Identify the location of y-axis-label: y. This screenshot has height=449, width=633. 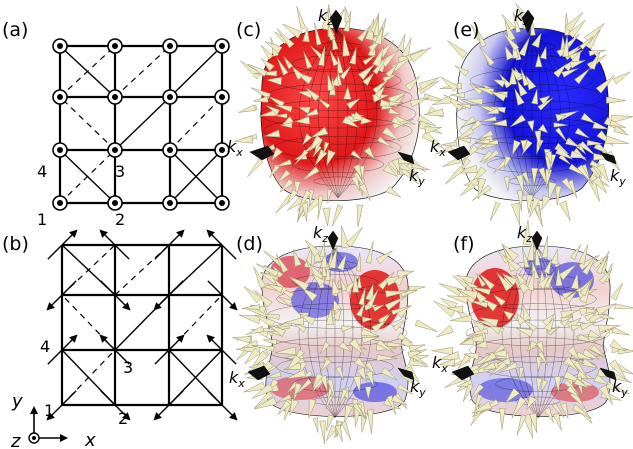
(17, 401).